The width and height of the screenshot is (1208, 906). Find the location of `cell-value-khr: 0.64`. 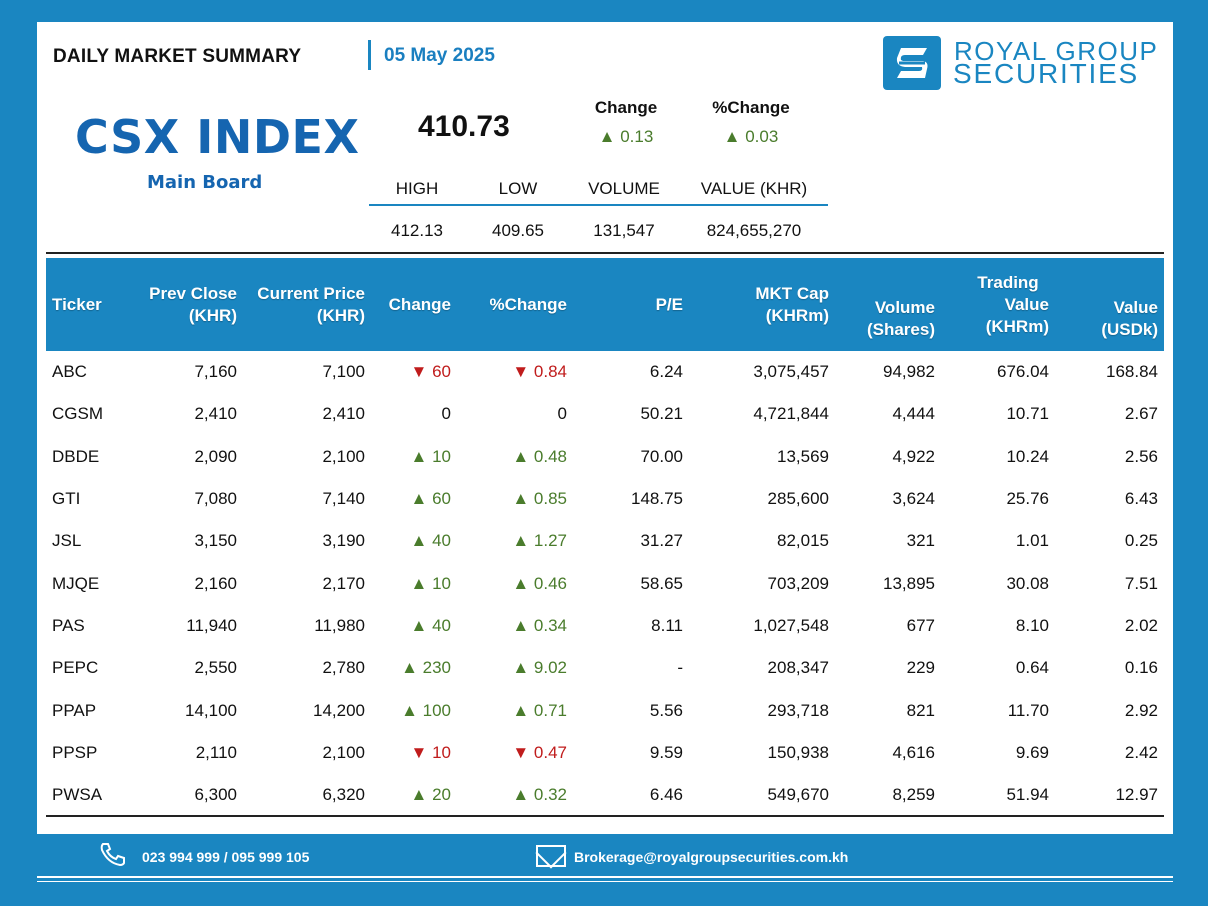

cell-value-khr: 0.64 is located at coordinates (1032, 668).